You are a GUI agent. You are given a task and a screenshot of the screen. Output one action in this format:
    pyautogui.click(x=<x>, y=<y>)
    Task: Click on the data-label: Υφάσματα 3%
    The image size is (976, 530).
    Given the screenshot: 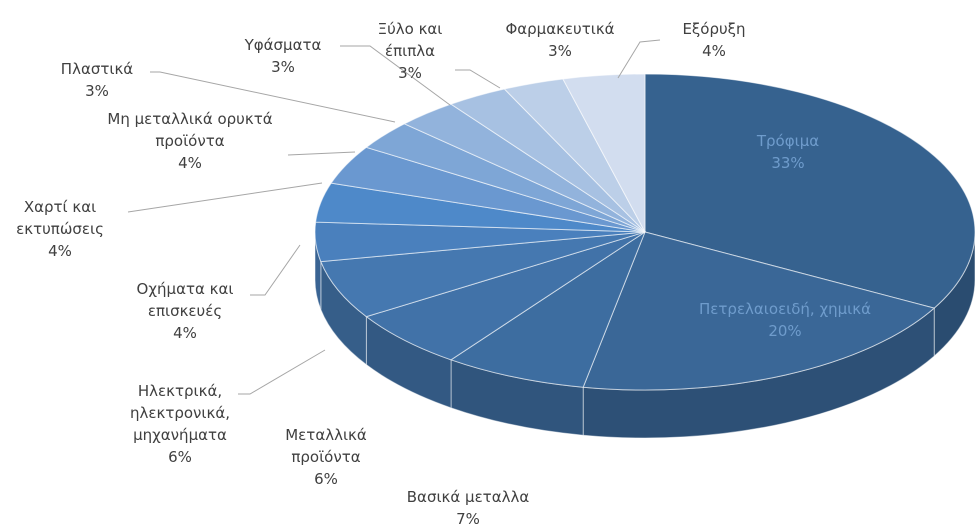 What is the action you would take?
    pyautogui.click(x=283, y=56)
    